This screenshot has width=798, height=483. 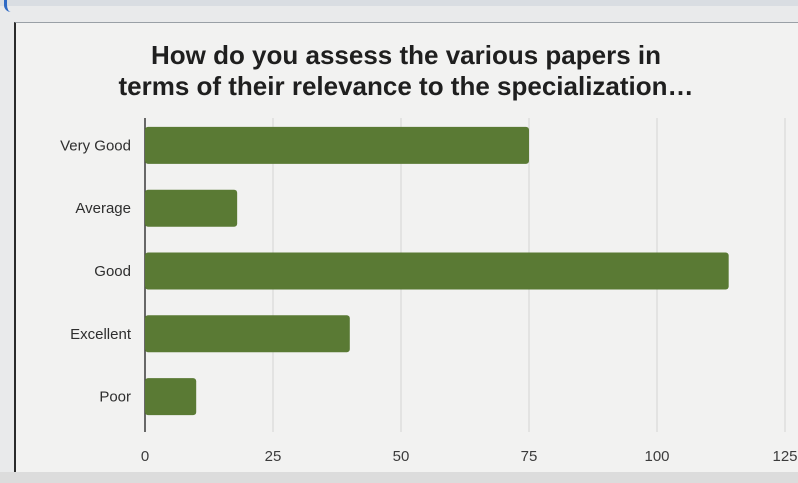 I want to click on x-tick-label: 100, so click(x=656, y=456).